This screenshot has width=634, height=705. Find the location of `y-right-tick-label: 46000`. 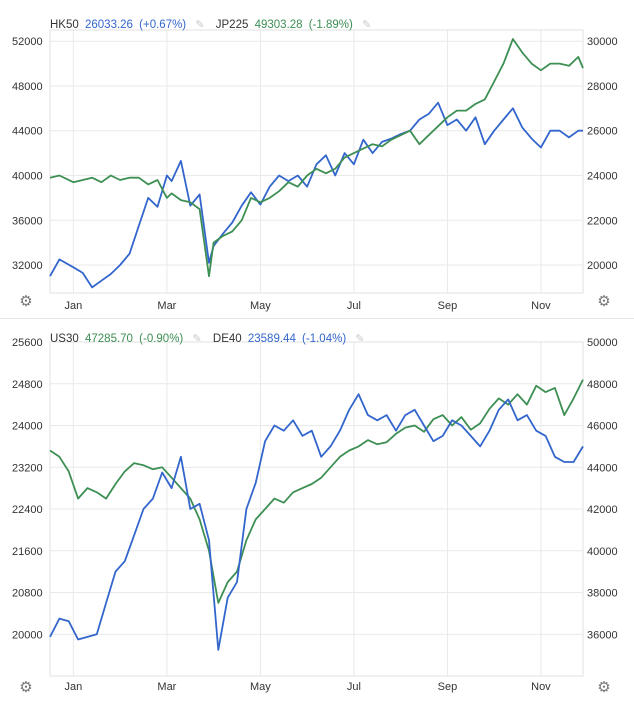

y-right-tick-label: 46000 is located at coordinates (602, 427).